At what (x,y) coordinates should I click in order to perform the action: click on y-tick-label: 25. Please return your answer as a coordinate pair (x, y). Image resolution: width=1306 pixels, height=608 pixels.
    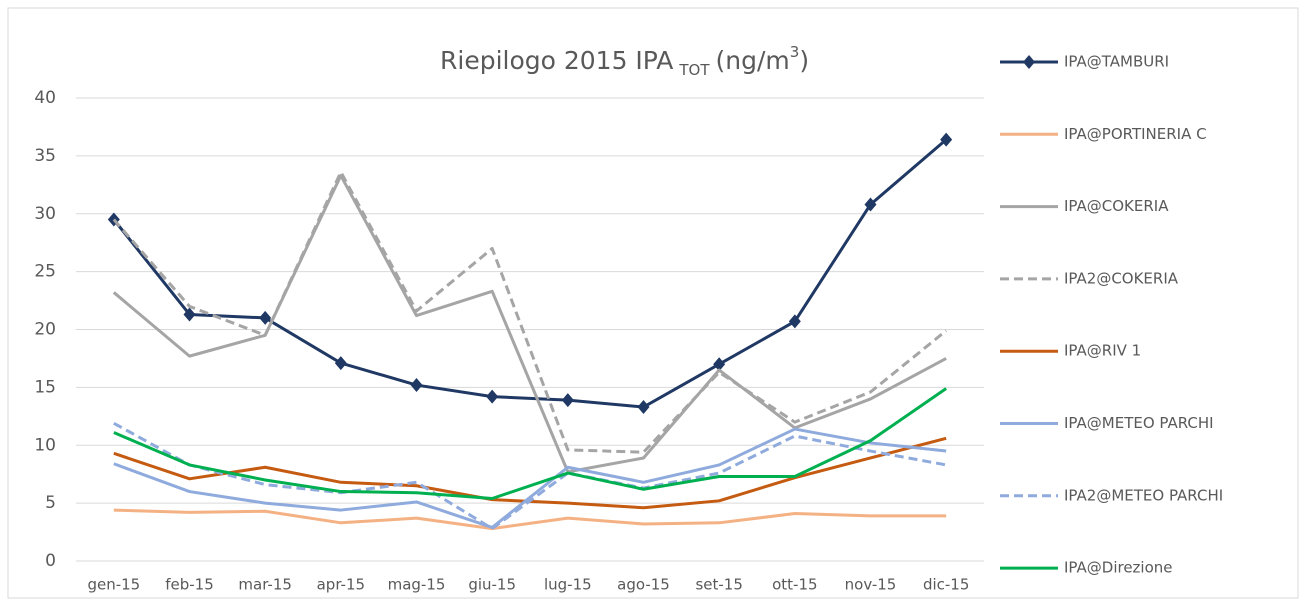
    Looking at the image, I should click on (45, 272).